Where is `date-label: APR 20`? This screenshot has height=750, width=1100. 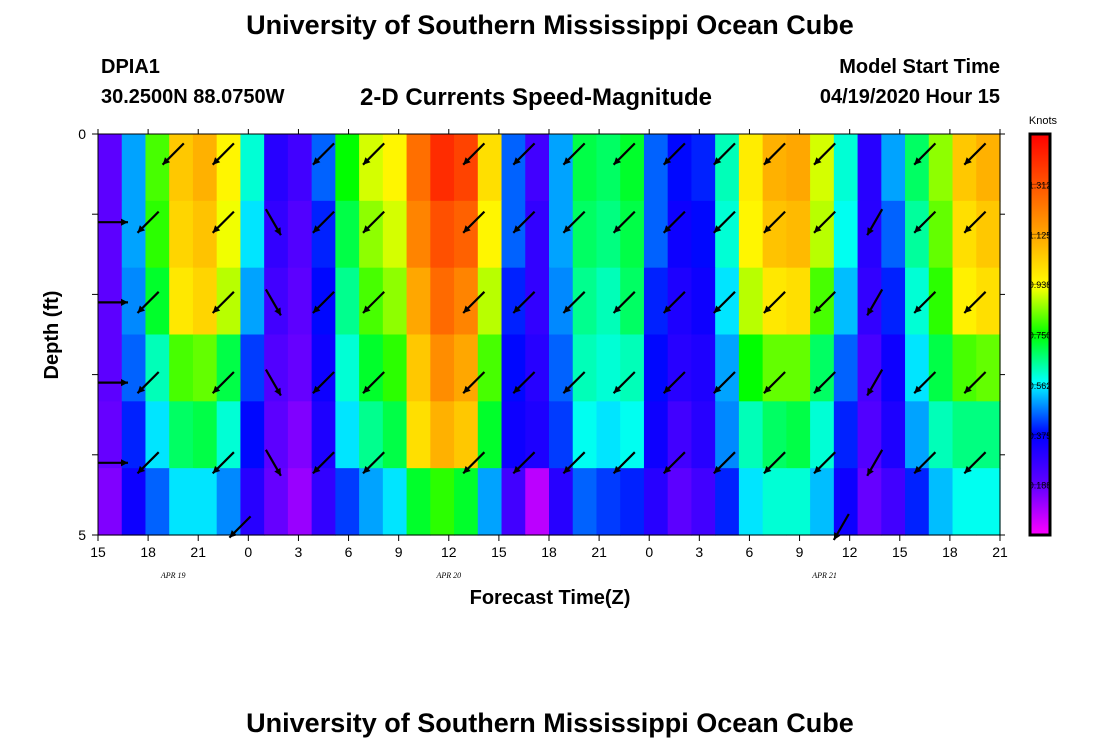
date-label: APR 20 is located at coordinates (448, 575).